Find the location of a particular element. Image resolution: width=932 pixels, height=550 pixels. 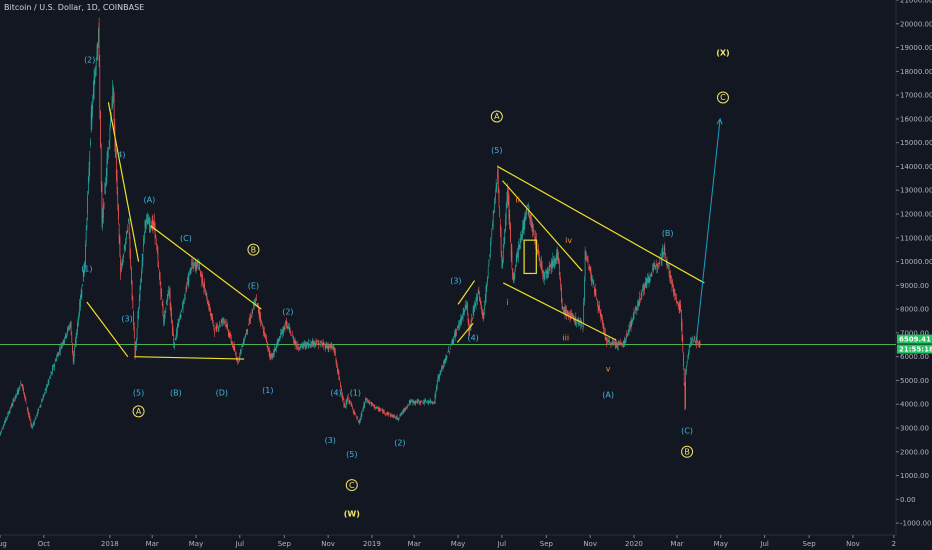

wave-label-circle is located at coordinates (351, 485).